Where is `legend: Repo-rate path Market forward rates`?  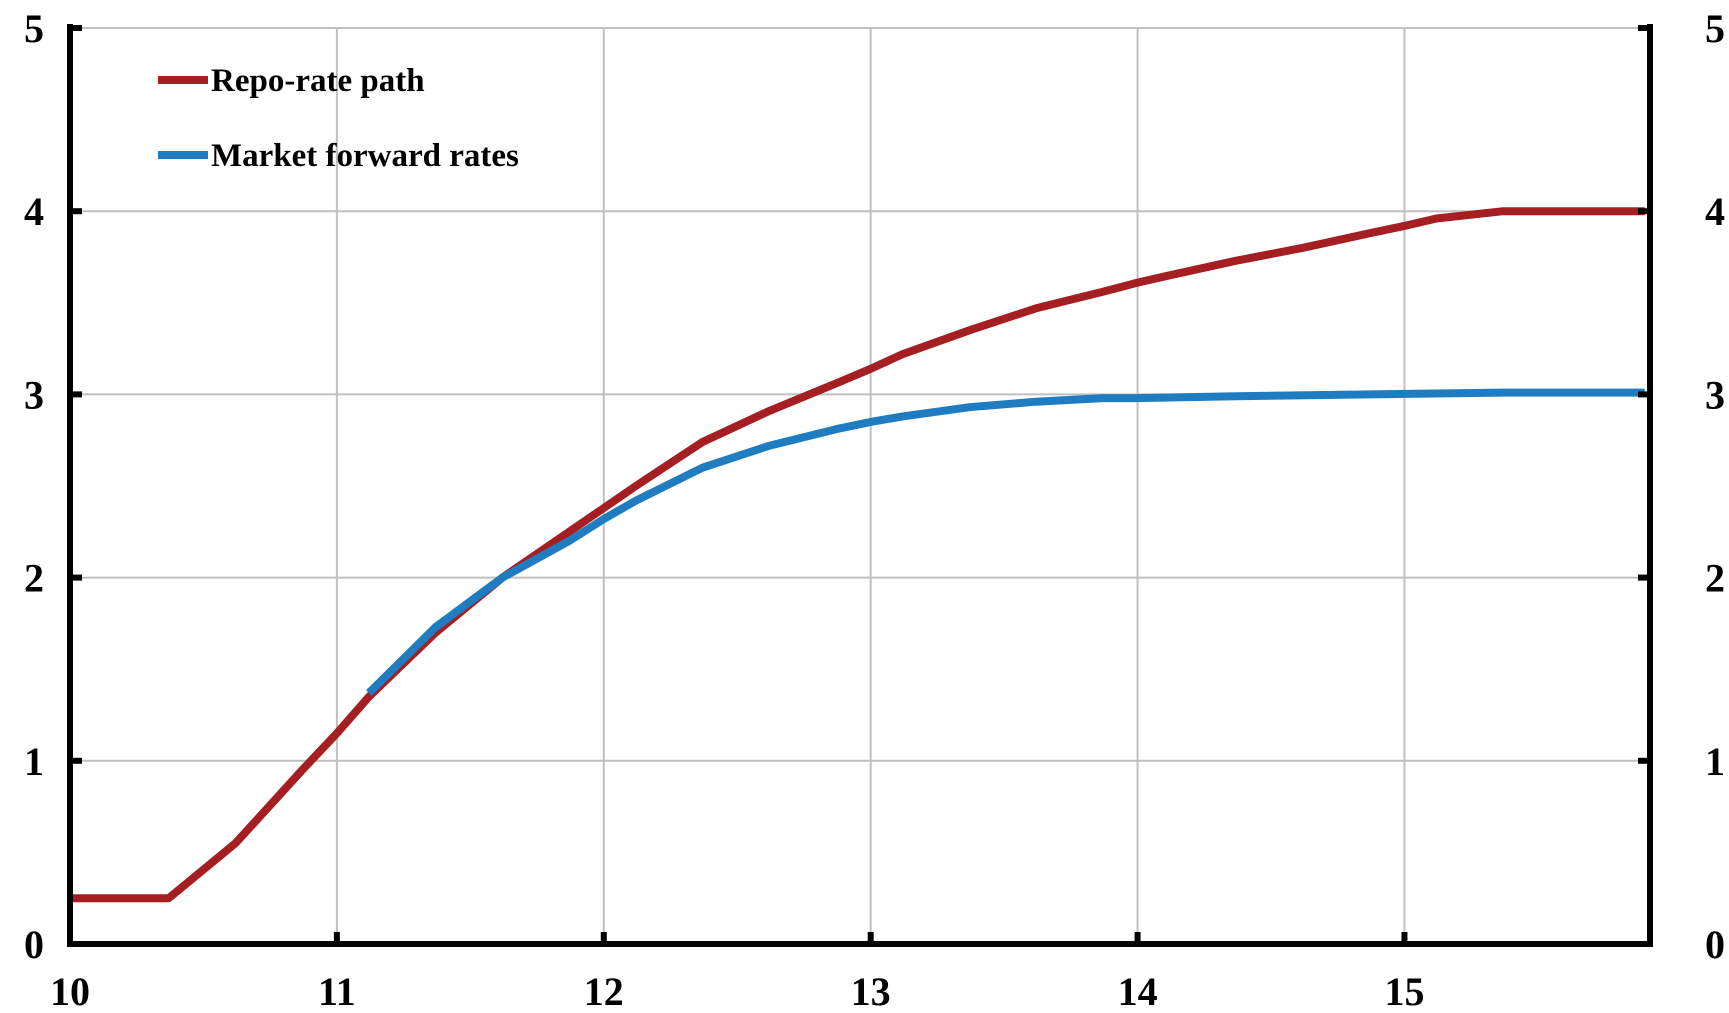
legend: Repo-rate path Market forward rates is located at coordinates (338, 118).